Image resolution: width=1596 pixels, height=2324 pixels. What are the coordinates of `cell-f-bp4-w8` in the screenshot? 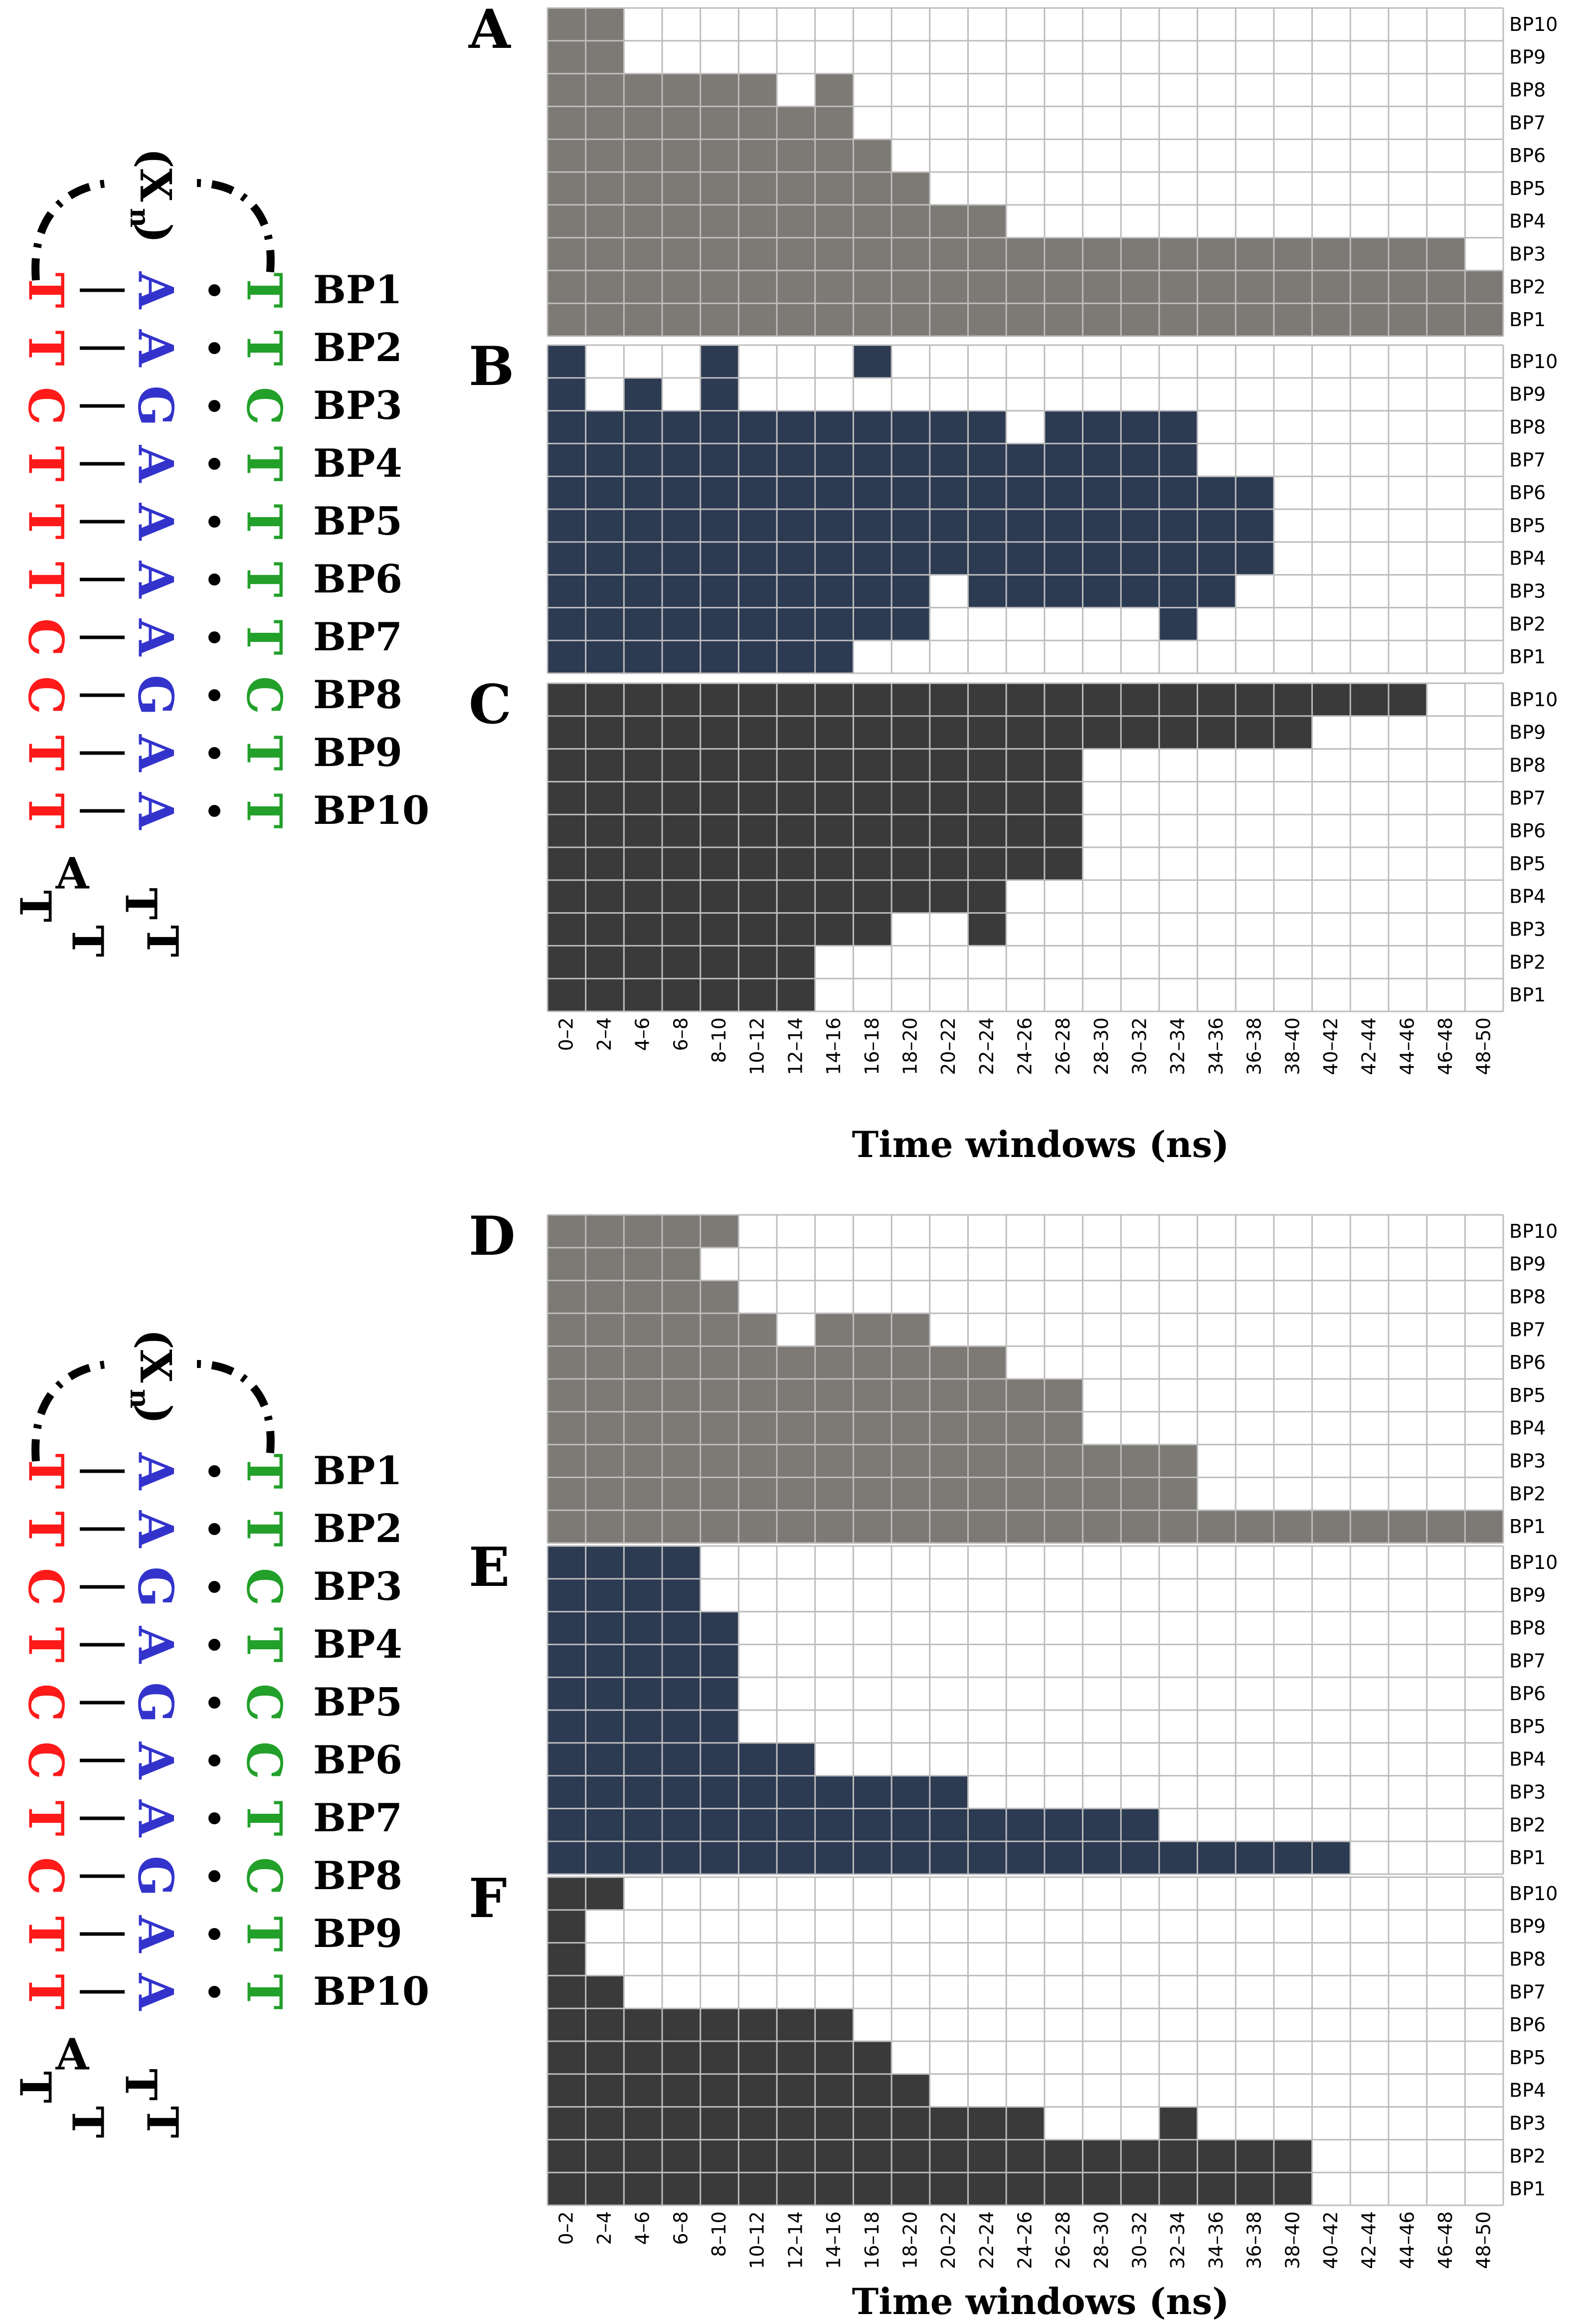 It's located at (872, 2090).